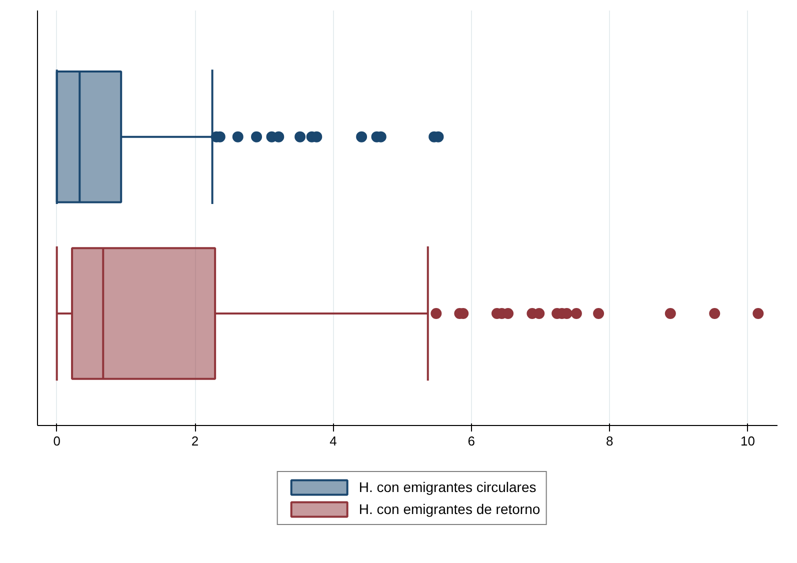 Image resolution: width=797 pixels, height=563 pixels. What do you see at coordinates (610, 441) in the screenshot?
I see `x-tick-label: 8` at bounding box center [610, 441].